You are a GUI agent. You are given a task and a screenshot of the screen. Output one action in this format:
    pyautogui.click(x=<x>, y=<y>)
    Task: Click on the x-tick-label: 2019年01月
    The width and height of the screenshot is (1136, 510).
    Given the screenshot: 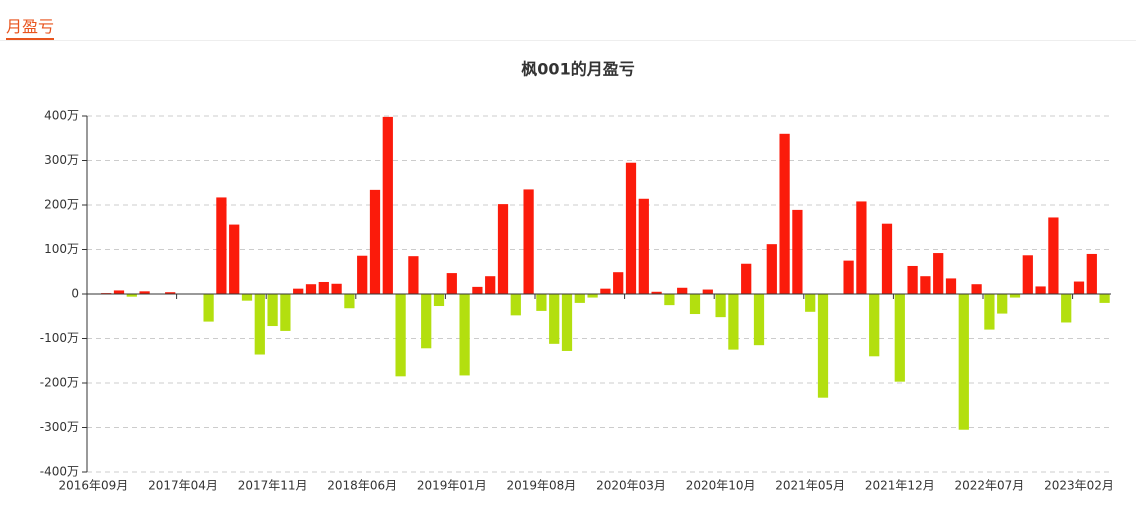 What is the action you would take?
    pyautogui.click(x=452, y=486)
    